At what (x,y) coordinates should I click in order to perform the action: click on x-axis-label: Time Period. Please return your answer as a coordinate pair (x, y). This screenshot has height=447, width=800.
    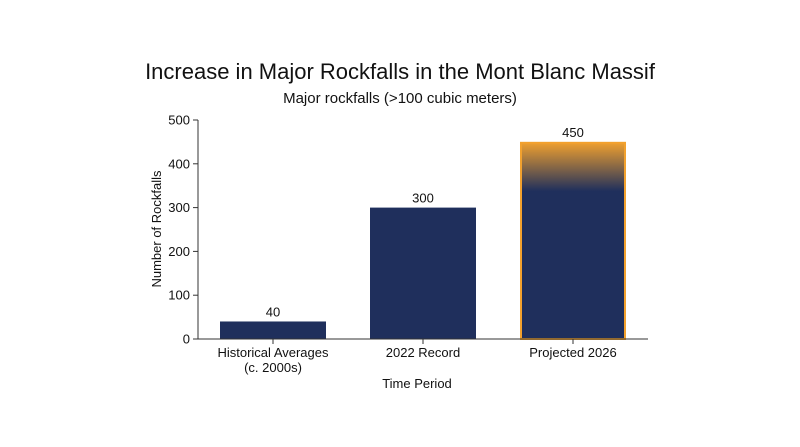
    Looking at the image, I should click on (417, 383).